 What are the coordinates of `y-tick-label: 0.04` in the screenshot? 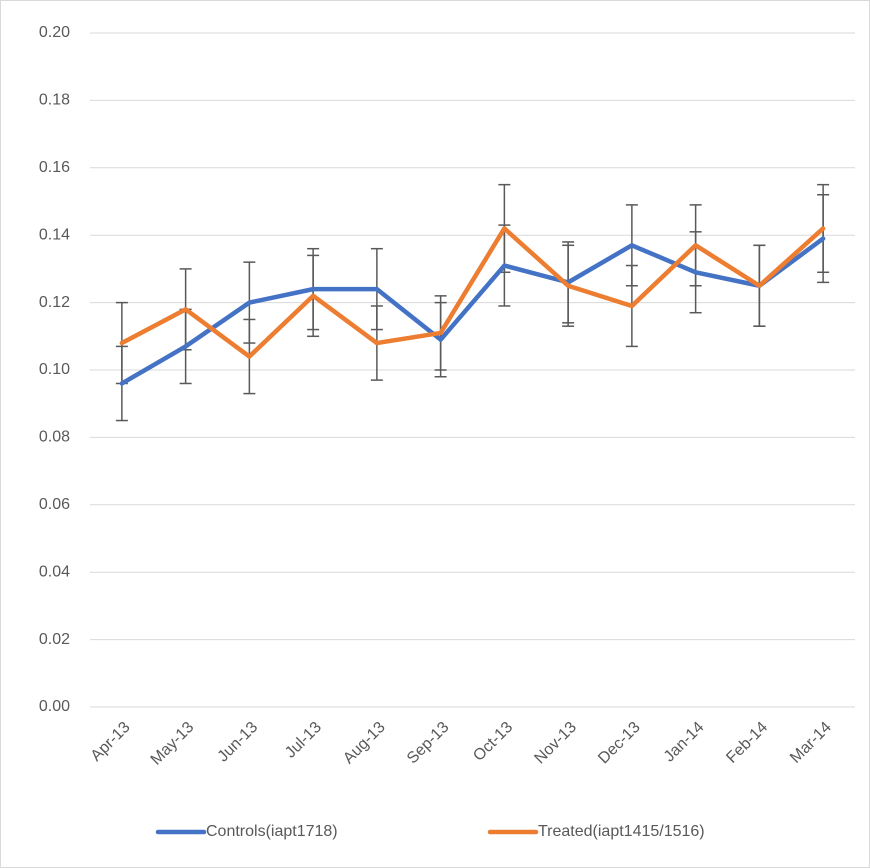 It's located at (54, 571).